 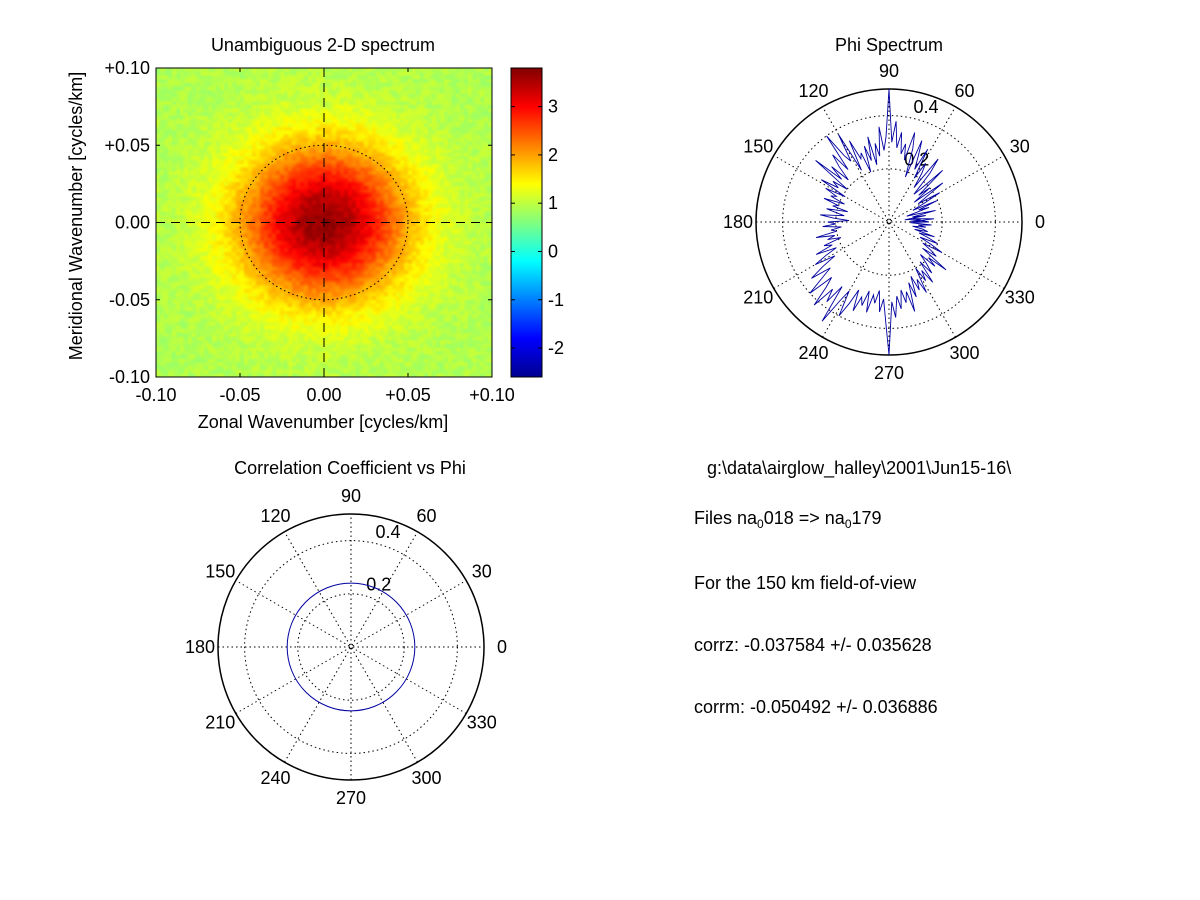 I want to click on heatmap-y-tick-label: -0.10, so click(x=129, y=377).